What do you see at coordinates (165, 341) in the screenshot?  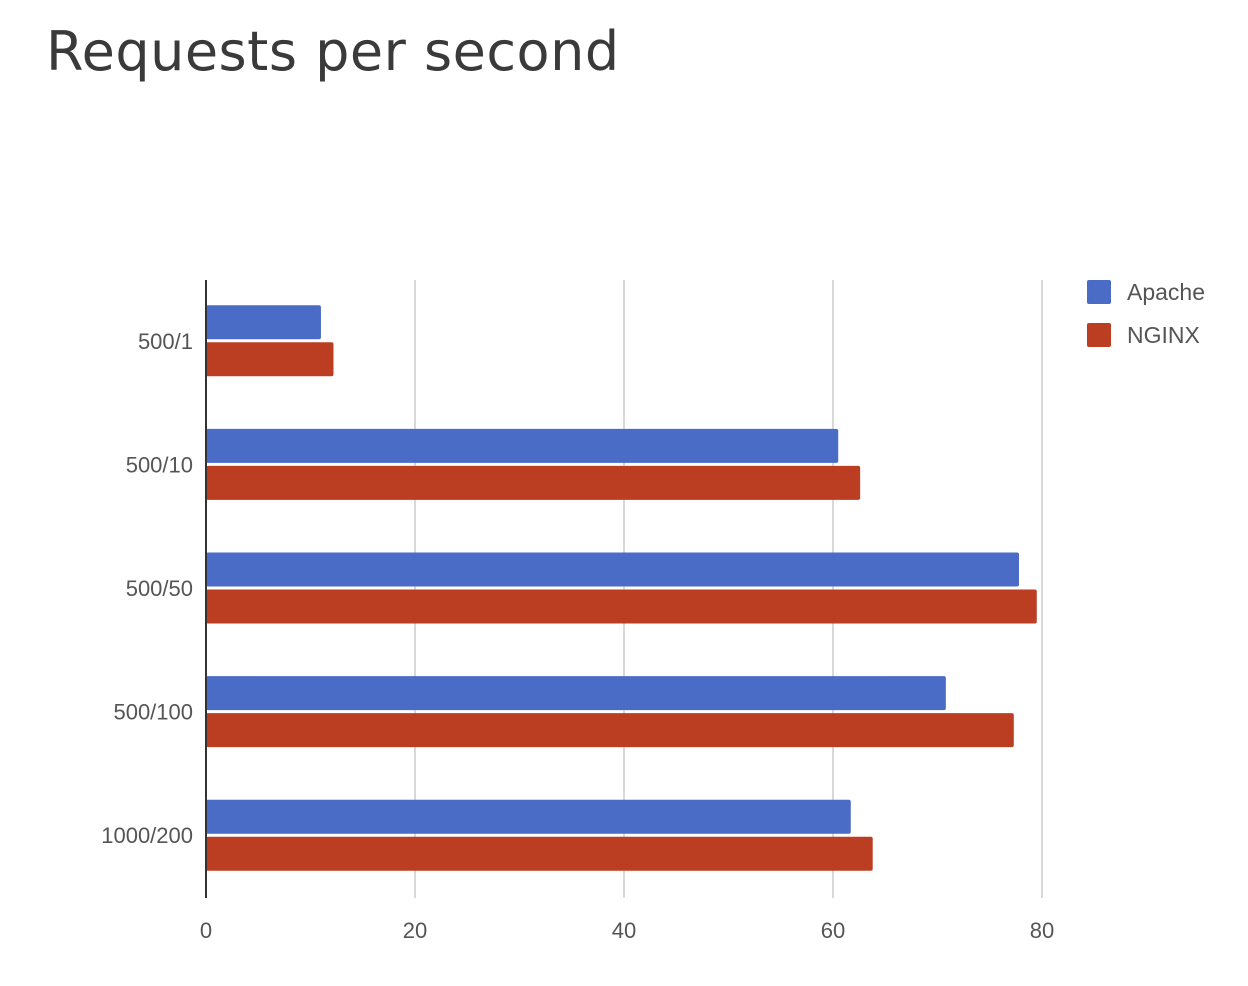 I see `y-category-label: 500/1` at bounding box center [165, 341].